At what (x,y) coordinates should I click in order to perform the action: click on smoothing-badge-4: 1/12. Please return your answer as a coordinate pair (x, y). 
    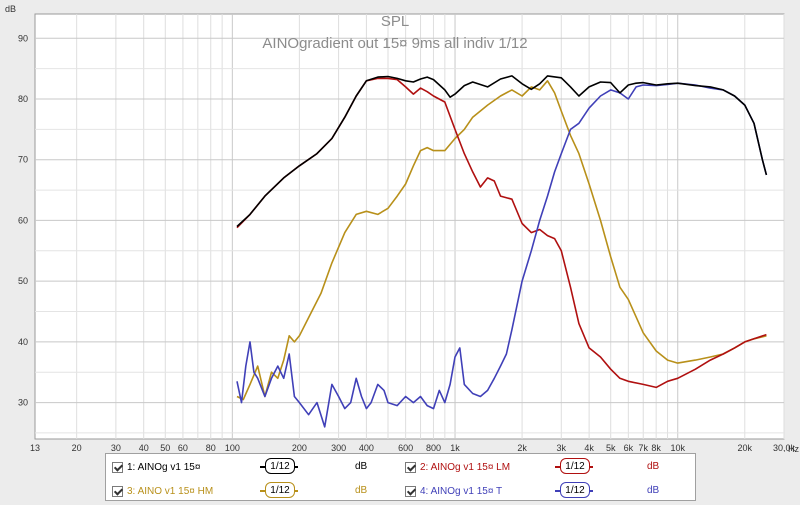
    Looking at the image, I should click on (575, 490).